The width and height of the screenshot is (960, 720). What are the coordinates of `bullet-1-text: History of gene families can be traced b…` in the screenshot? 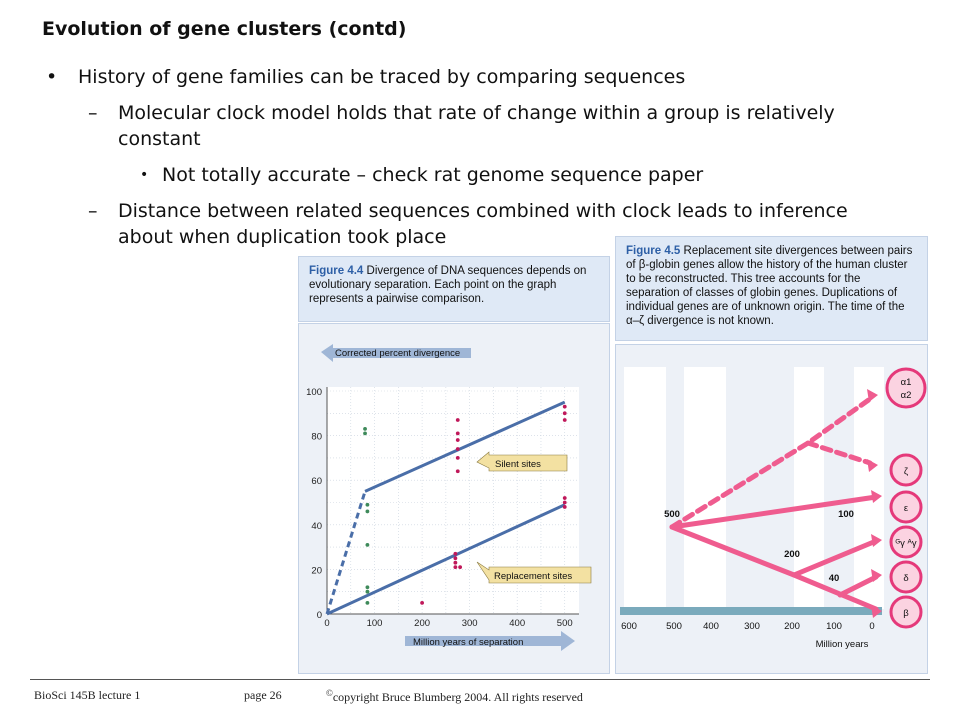 It's located at (382, 77).